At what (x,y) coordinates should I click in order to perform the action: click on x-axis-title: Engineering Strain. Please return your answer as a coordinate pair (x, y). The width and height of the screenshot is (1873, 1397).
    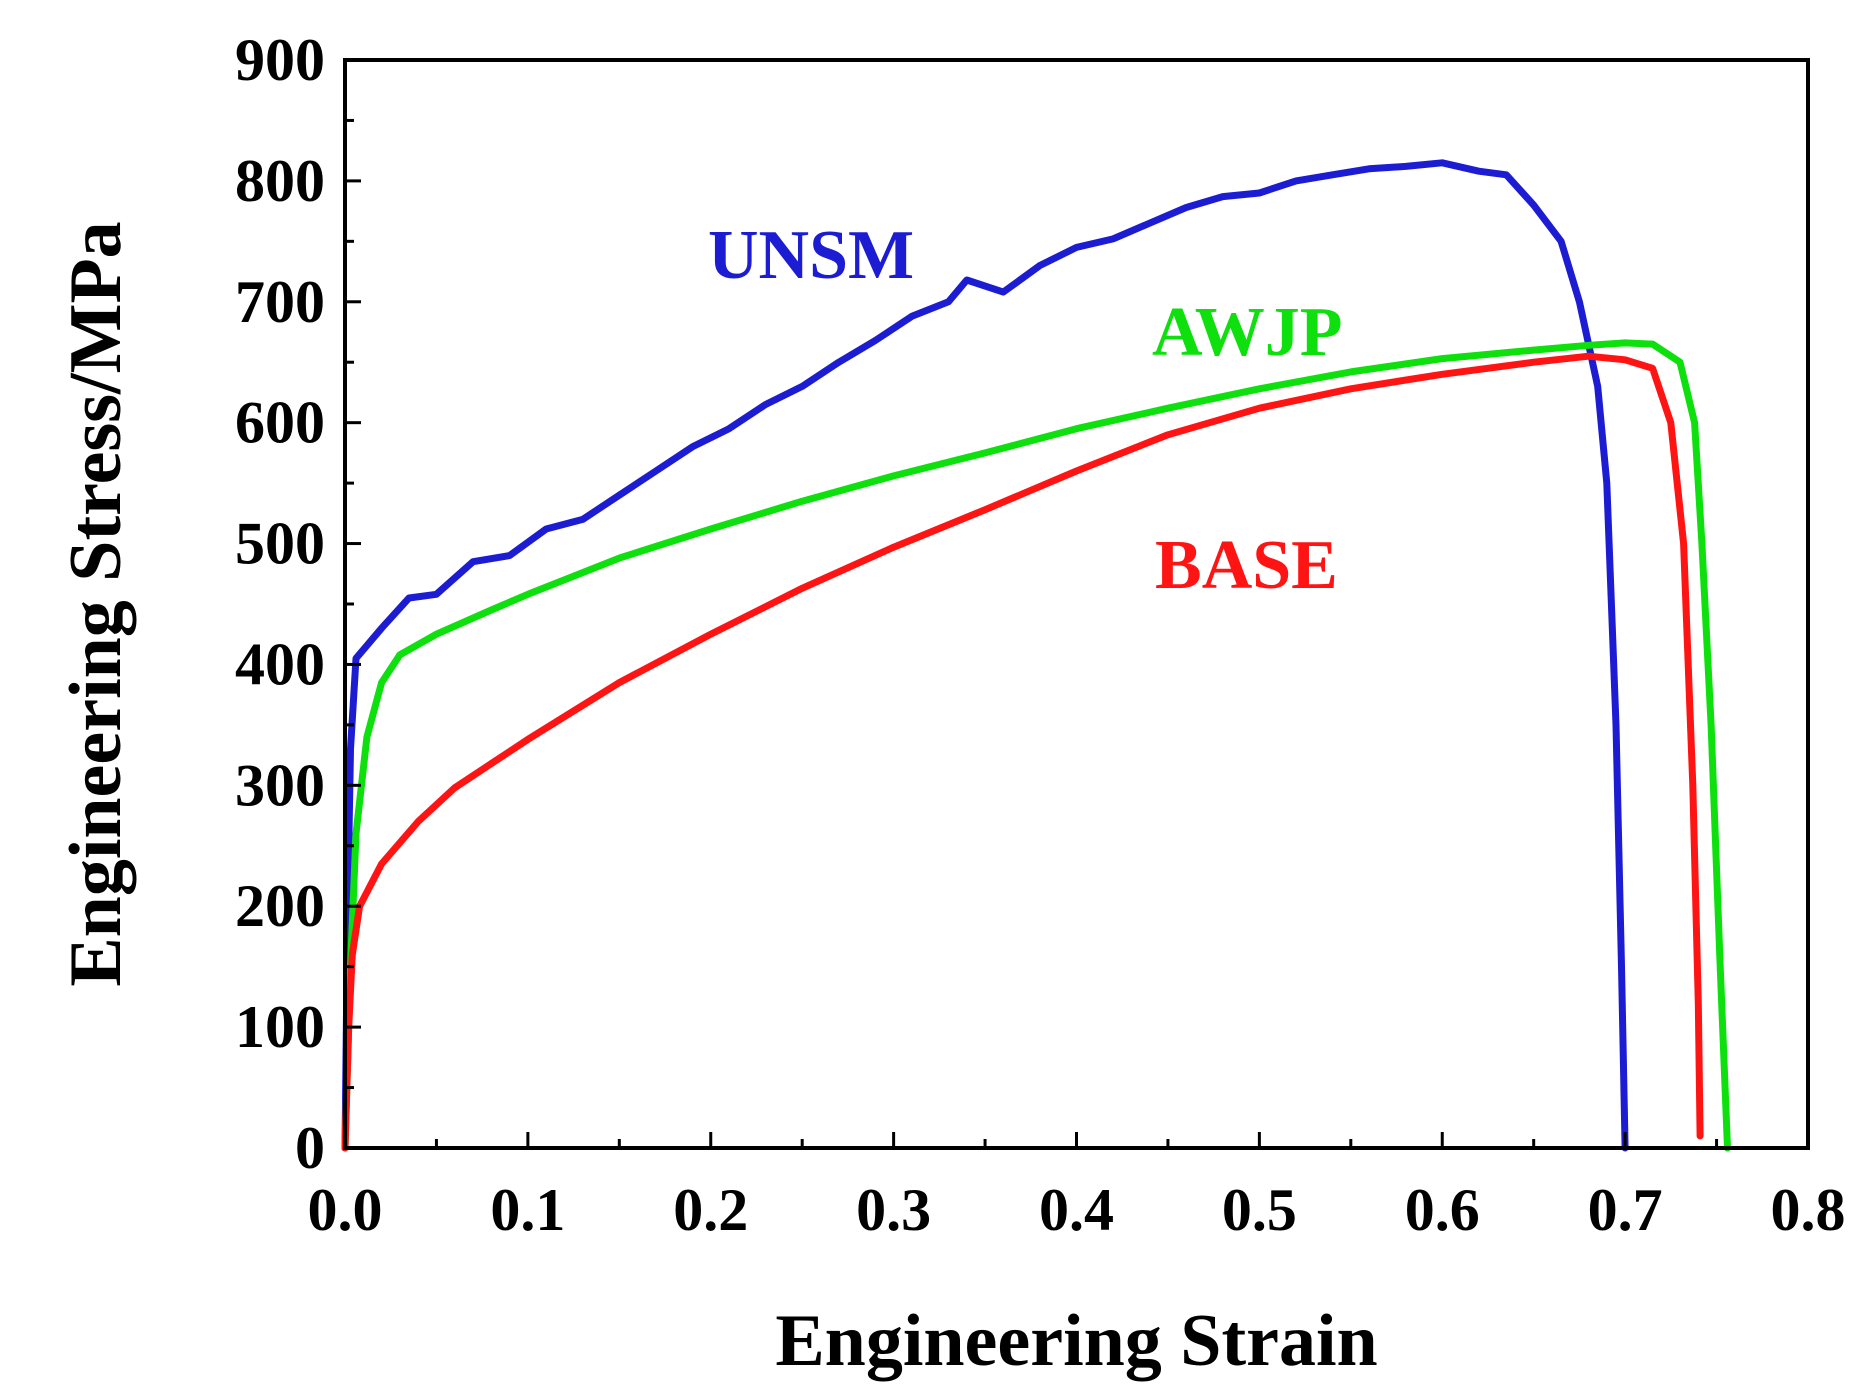
    Looking at the image, I should click on (1076, 1341).